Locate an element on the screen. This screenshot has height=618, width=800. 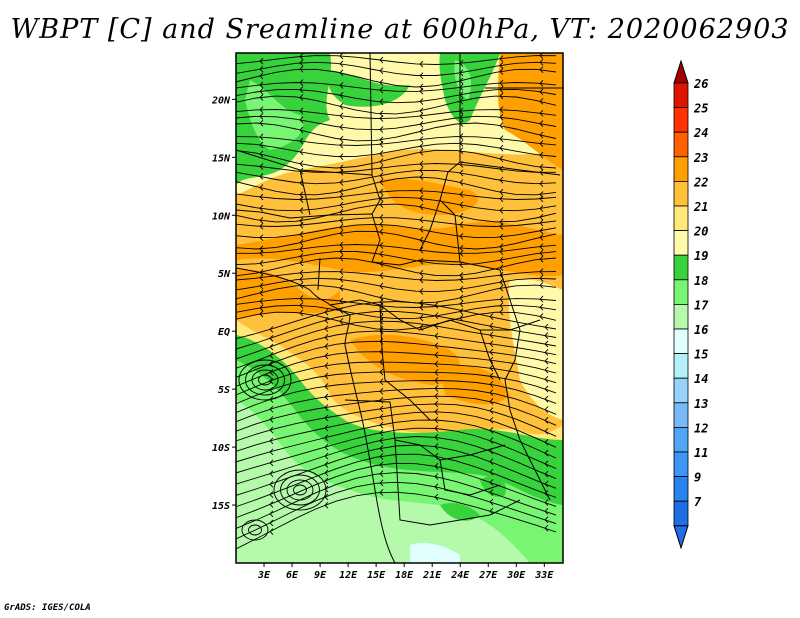
colorbar-label: 11 is located at coordinates (701, 453).